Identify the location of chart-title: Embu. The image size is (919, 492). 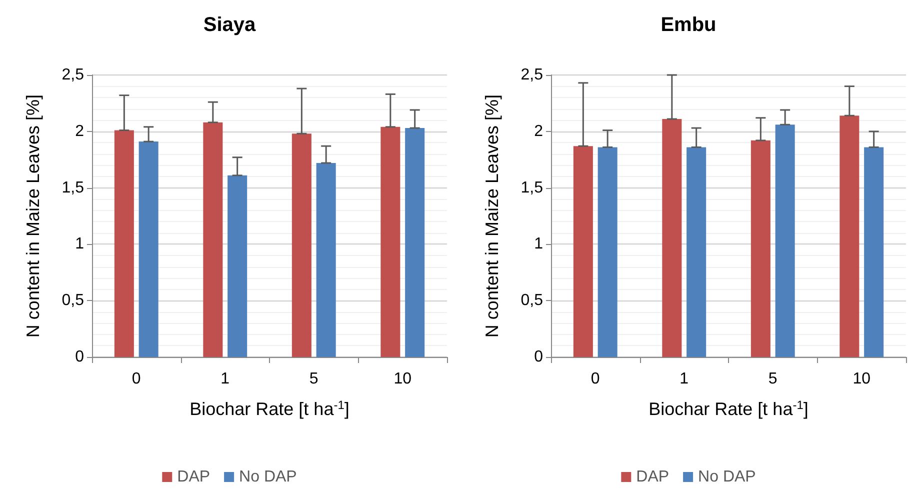
(688, 25).